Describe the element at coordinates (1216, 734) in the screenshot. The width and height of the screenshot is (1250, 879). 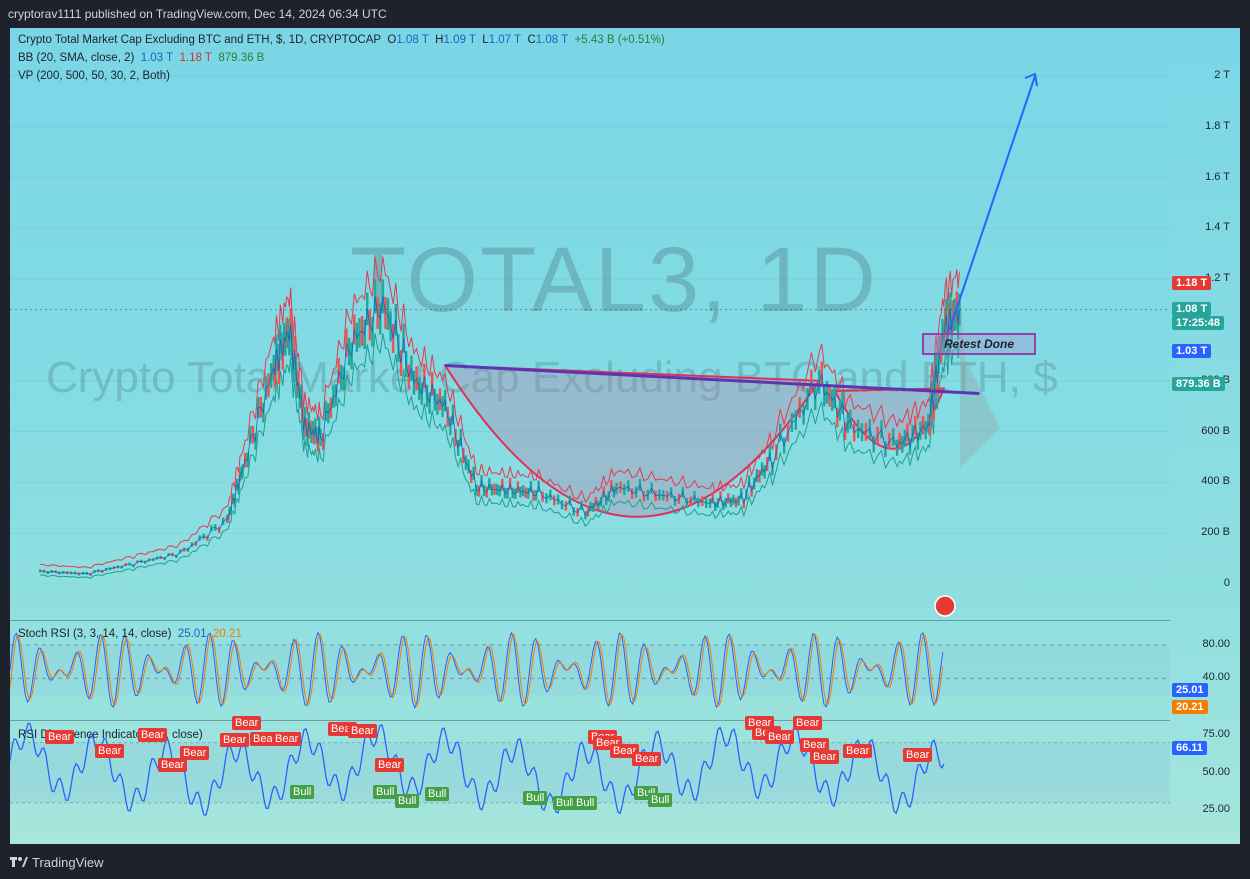
I see `rsi-tick-label: 75.00` at that location.